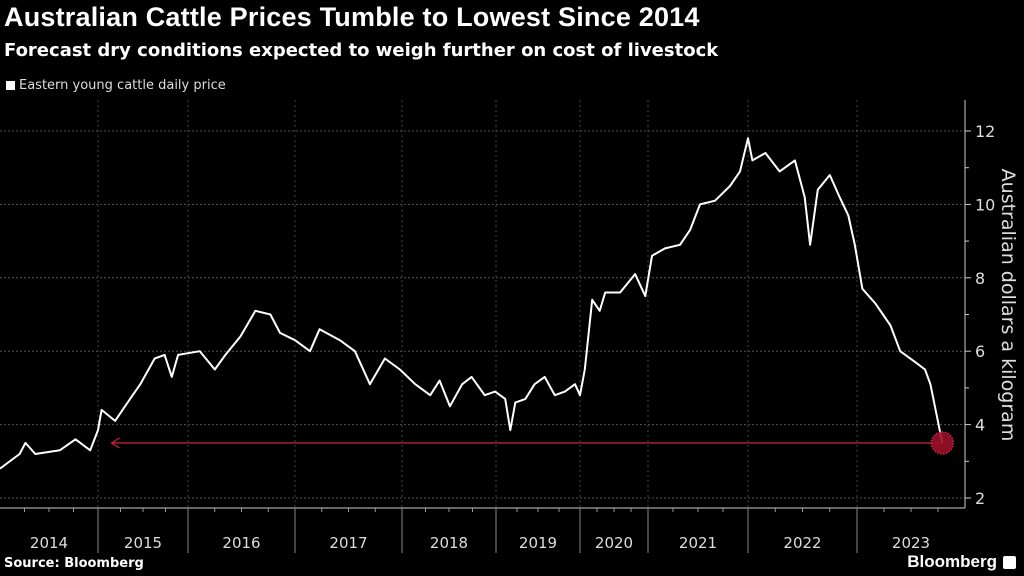  What do you see at coordinates (985, 204) in the screenshot?
I see `y-tick-label: 10` at bounding box center [985, 204].